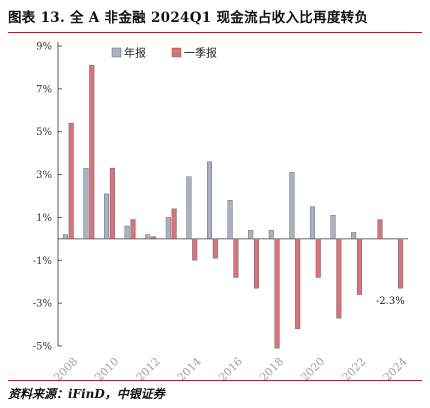 The height and width of the screenshot is (408, 430). Describe the element at coordinates (271, 235) in the screenshot. I see `annual-bar-2018` at that location.